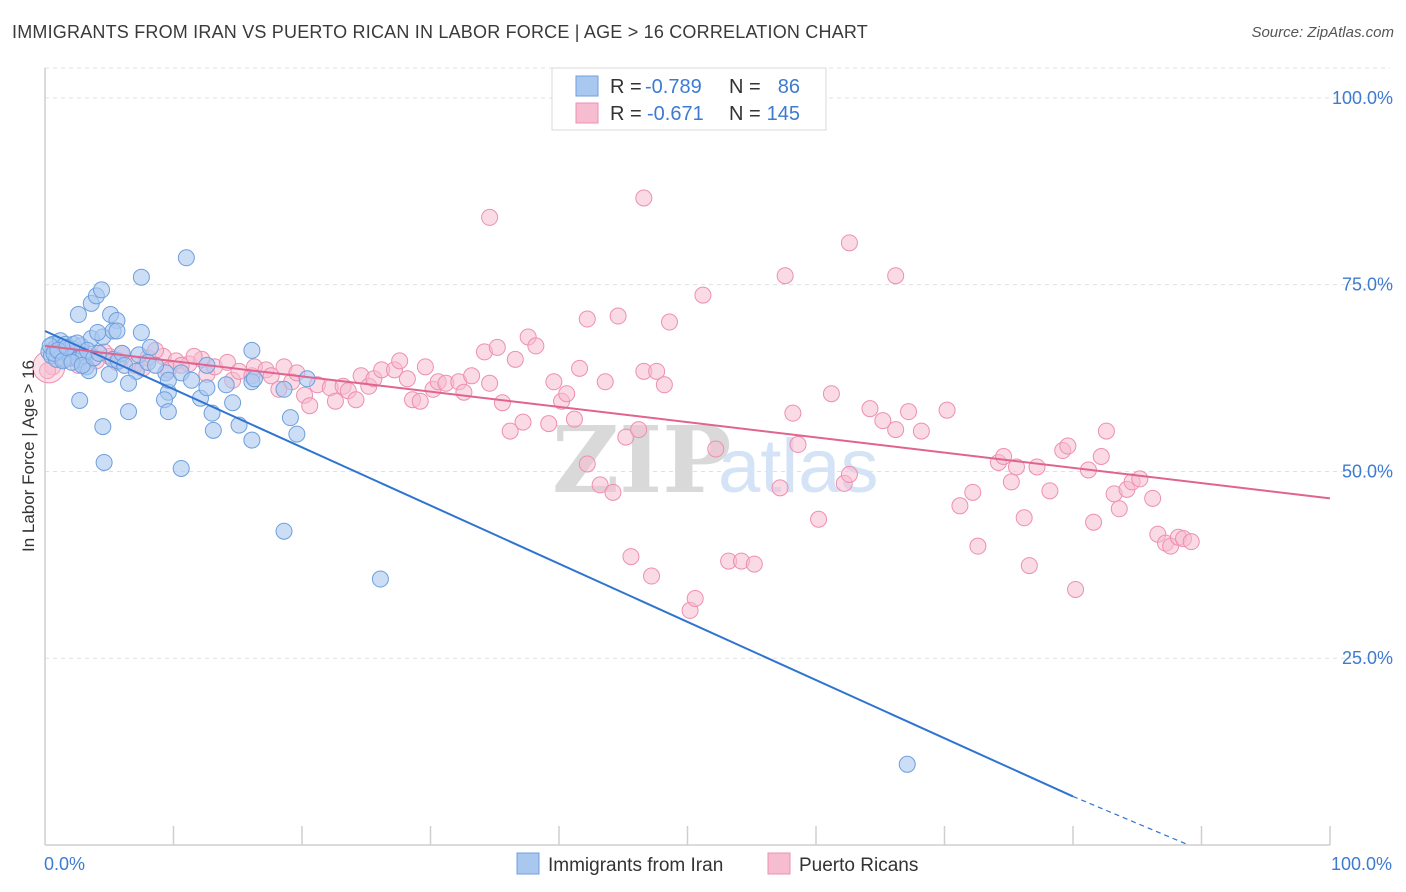  What do you see at coordinates (626, 87) in the screenshot?
I see `legend-r-label-iran: R =` at bounding box center [626, 87].